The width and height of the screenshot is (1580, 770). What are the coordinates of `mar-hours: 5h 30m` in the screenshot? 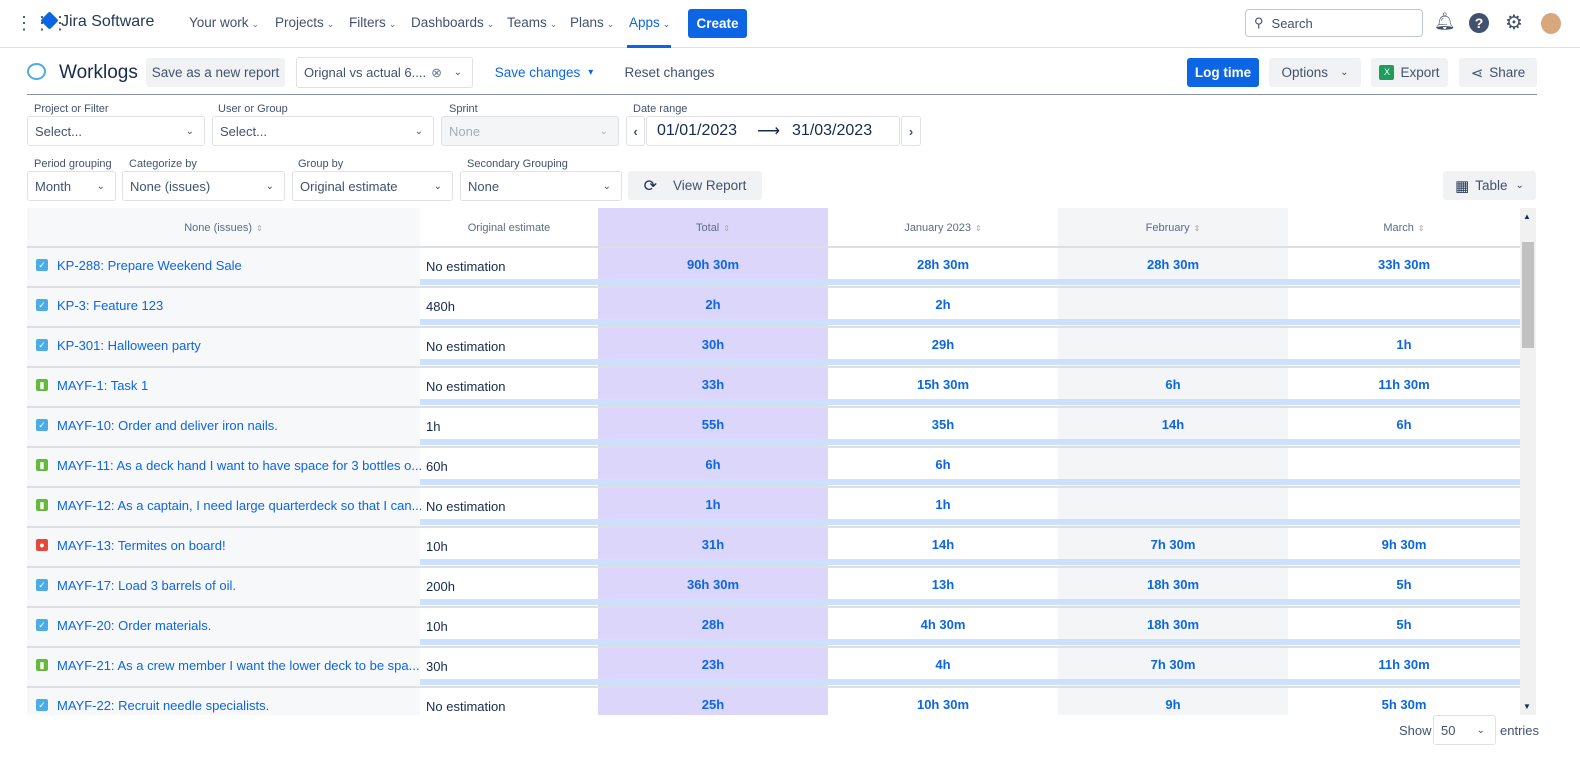 It's located at (1404, 704).